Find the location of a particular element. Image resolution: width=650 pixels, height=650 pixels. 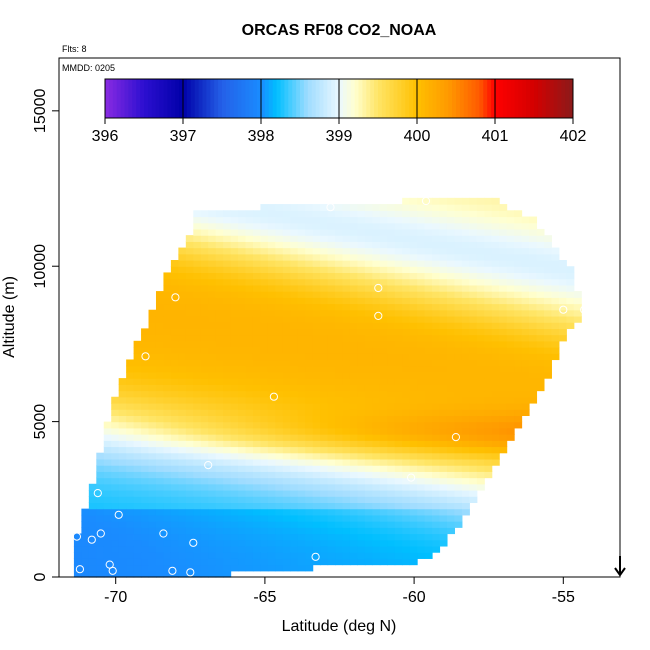

x-tick-label: -65 is located at coordinates (264, 597).